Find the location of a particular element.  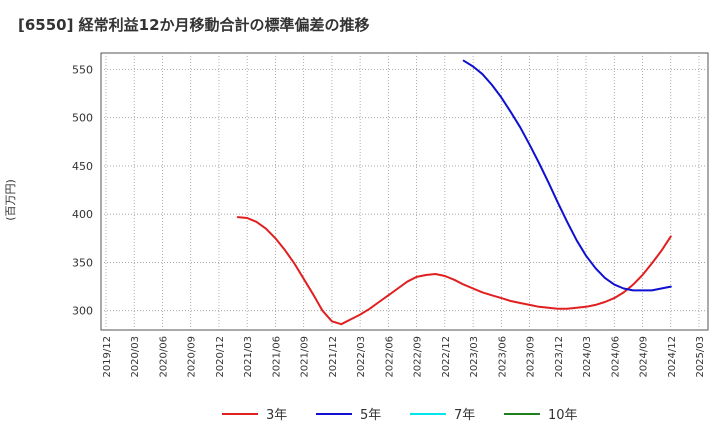

x-tick-label: 2024/03 is located at coordinates (587, 357).